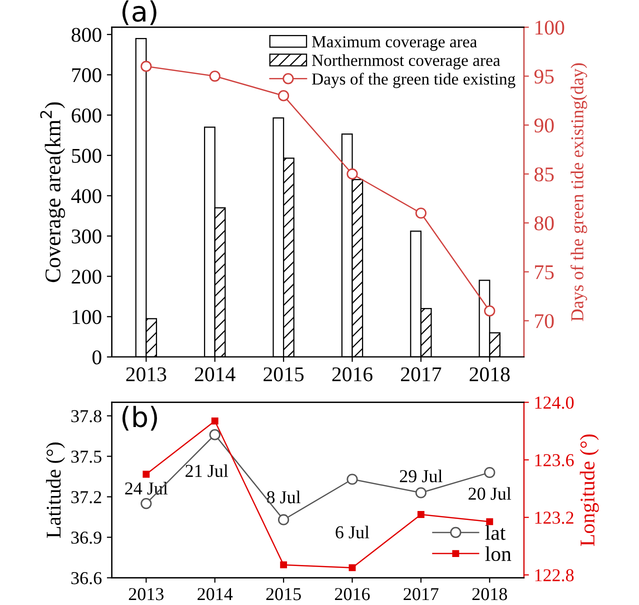 The height and width of the screenshot is (605, 639). I want to click on y2-tick-label: 123.2, so click(554, 518).